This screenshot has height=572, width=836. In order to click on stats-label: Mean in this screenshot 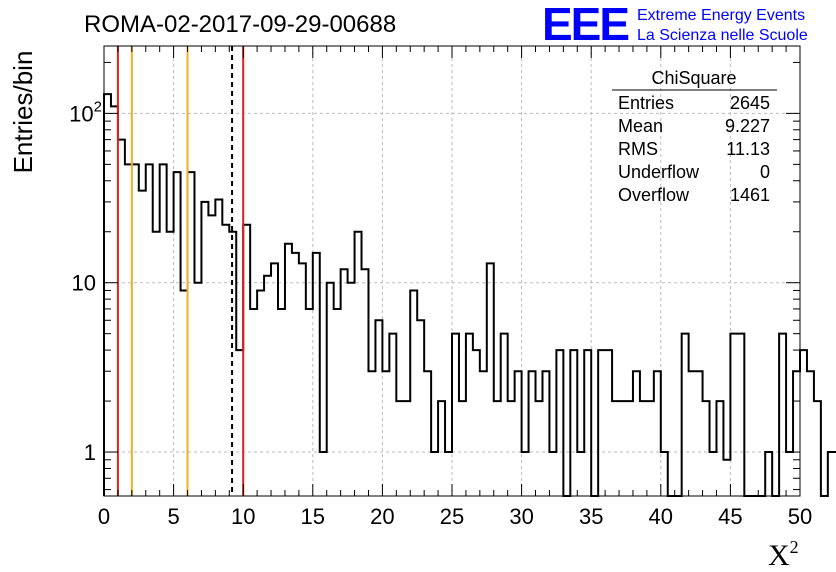, I will do `click(640, 126)`.